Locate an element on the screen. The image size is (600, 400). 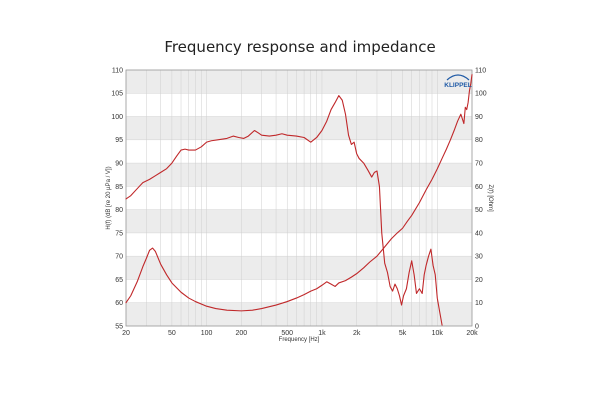
y2-tick-label: 40 is located at coordinates (479, 233).